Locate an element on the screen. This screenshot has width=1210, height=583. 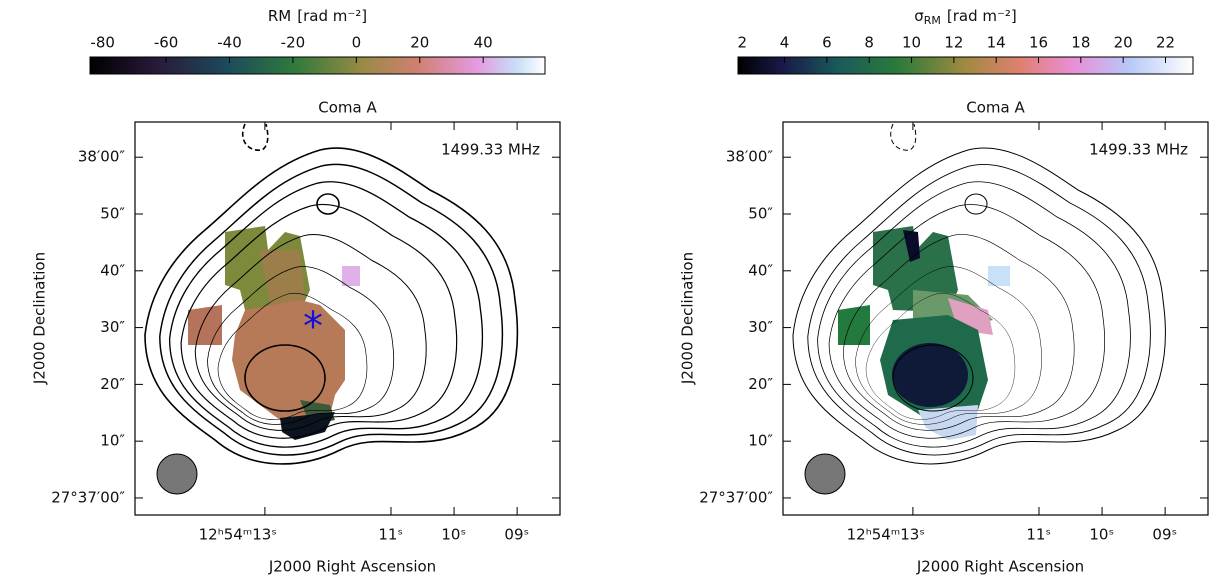
colorbar-symbol: RM is located at coordinates (279, 16).